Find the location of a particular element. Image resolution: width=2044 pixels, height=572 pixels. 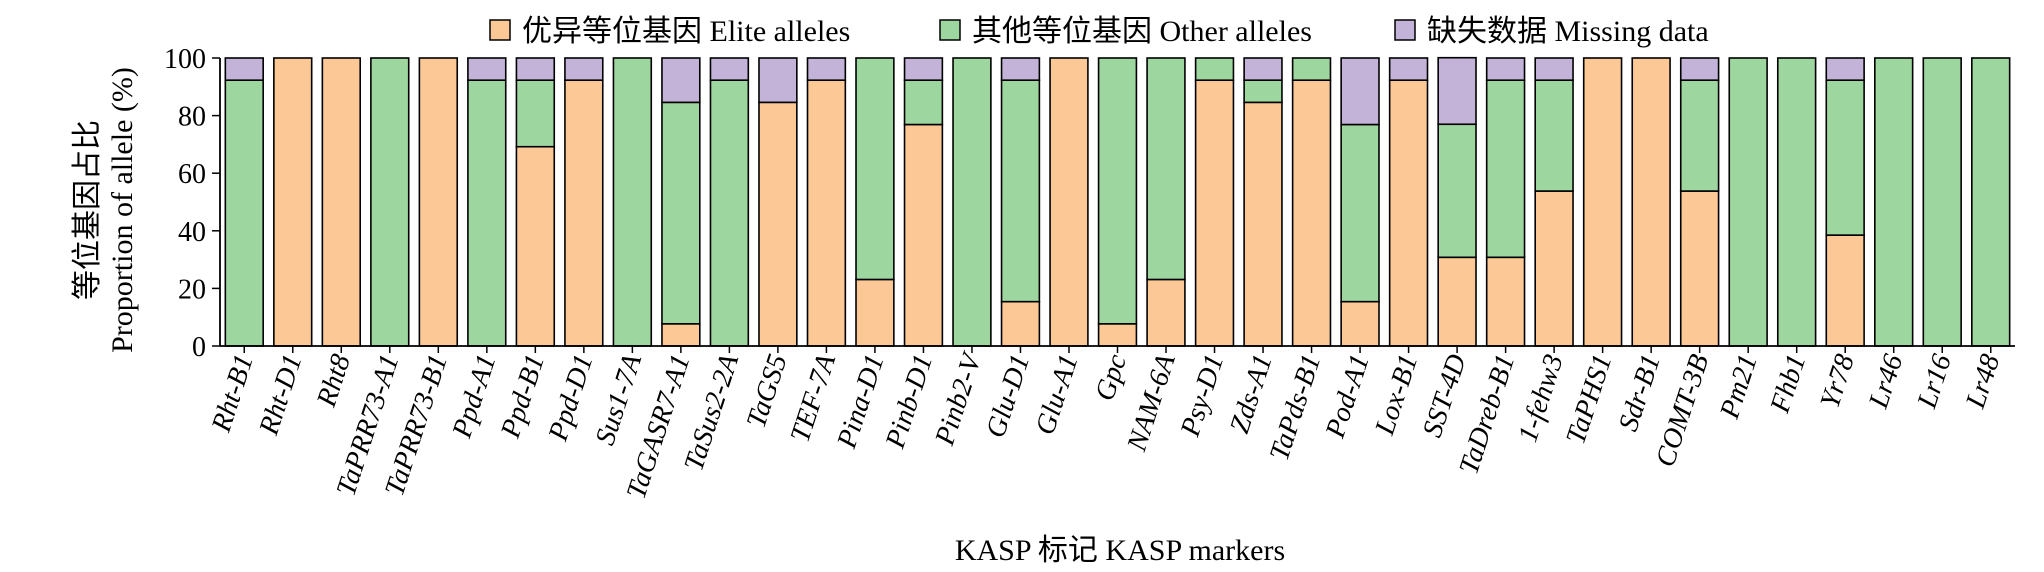

x-tick-label: Glu-A1 is located at coordinates (1057, 395).